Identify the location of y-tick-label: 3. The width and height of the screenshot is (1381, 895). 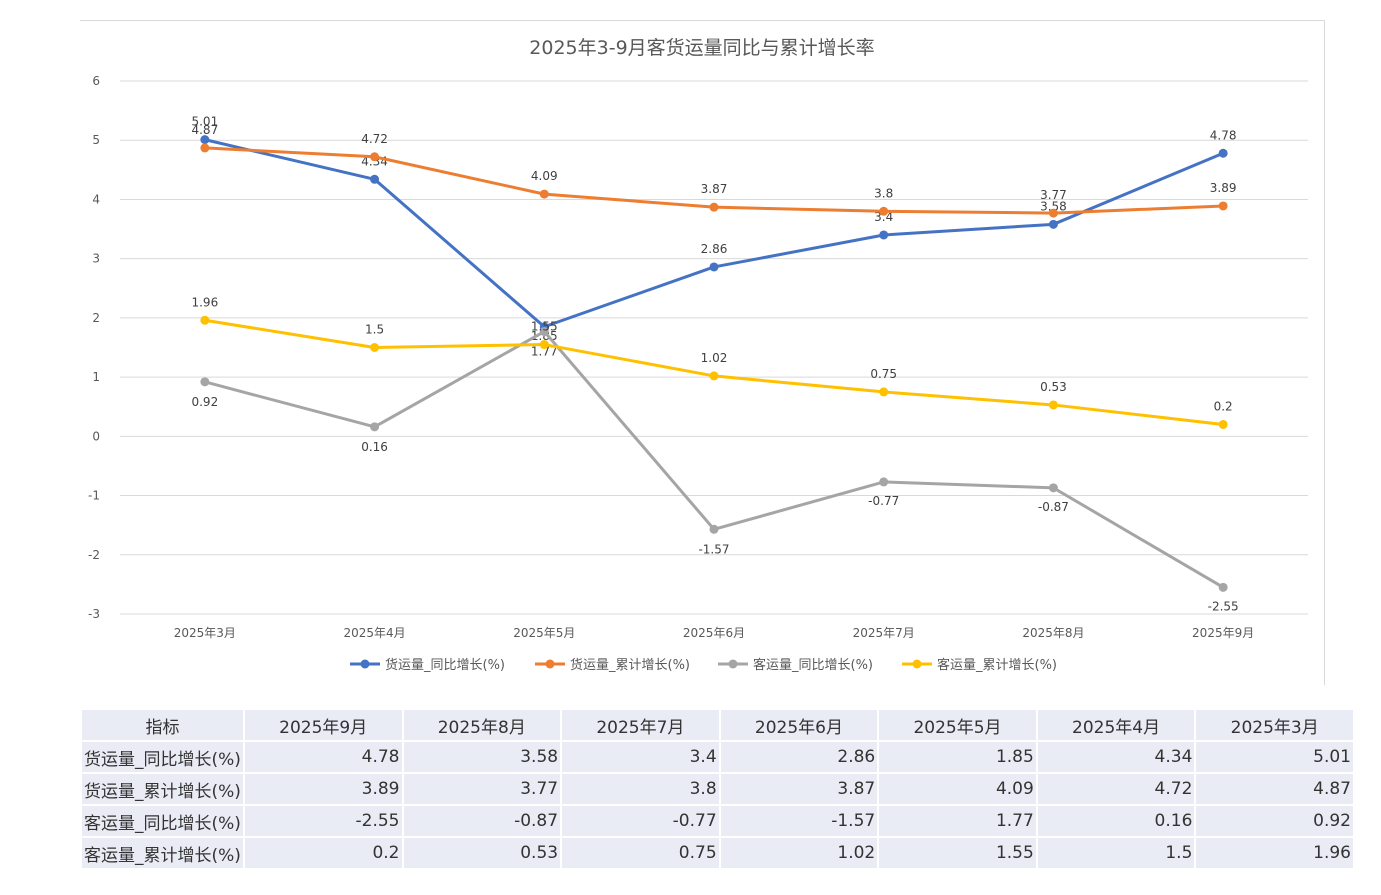
(96, 259).